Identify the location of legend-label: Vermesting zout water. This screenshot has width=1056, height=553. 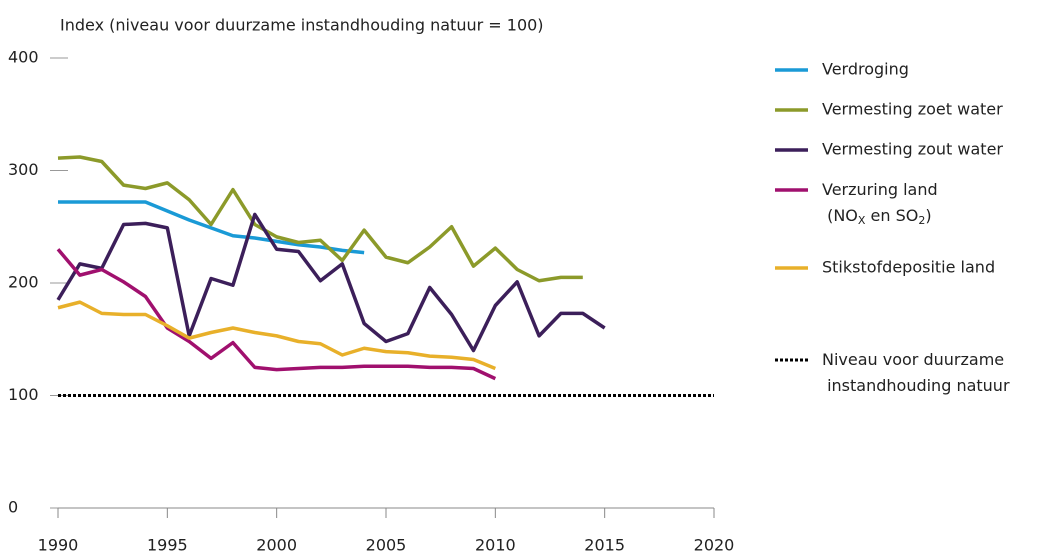
(912, 149).